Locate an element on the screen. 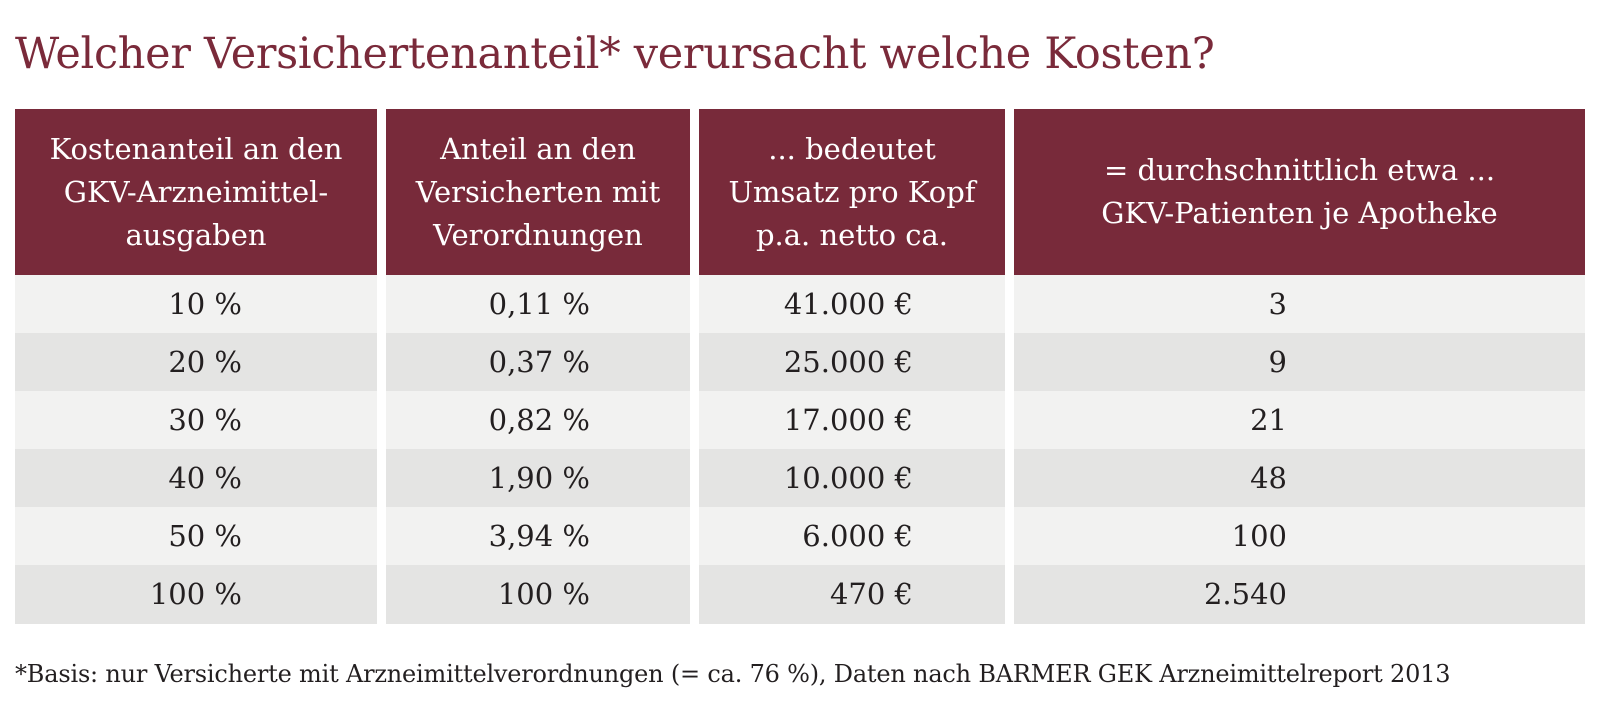  cell-value: 0,37 % is located at coordinates (539, 362).